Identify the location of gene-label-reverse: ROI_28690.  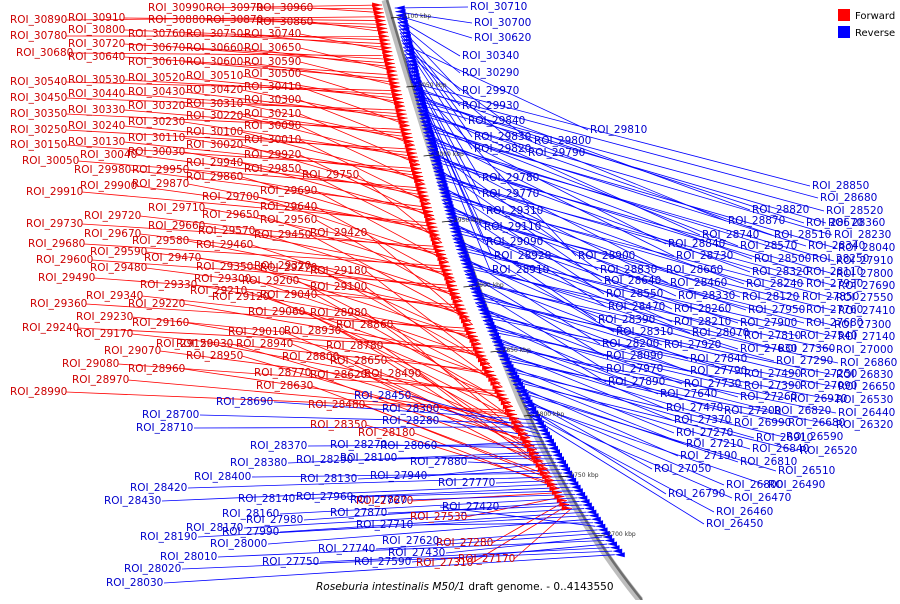
(244, 402).